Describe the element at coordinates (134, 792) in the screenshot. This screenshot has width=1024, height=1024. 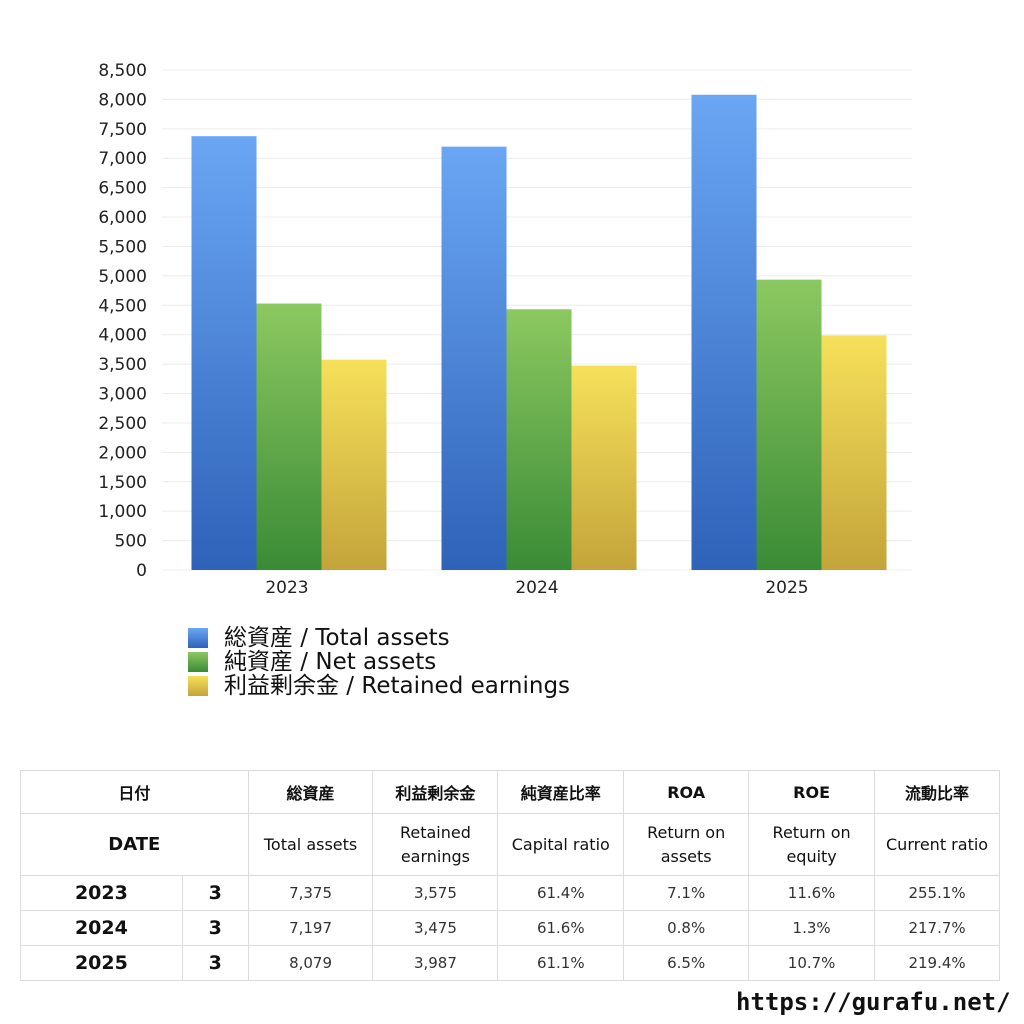
I see `header-date-jp: 日付` at that location.